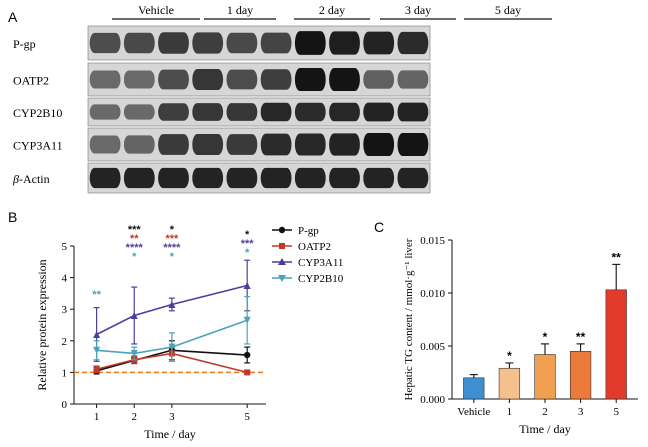  I want to click on legend-label: OATP2, so click(314, 247).